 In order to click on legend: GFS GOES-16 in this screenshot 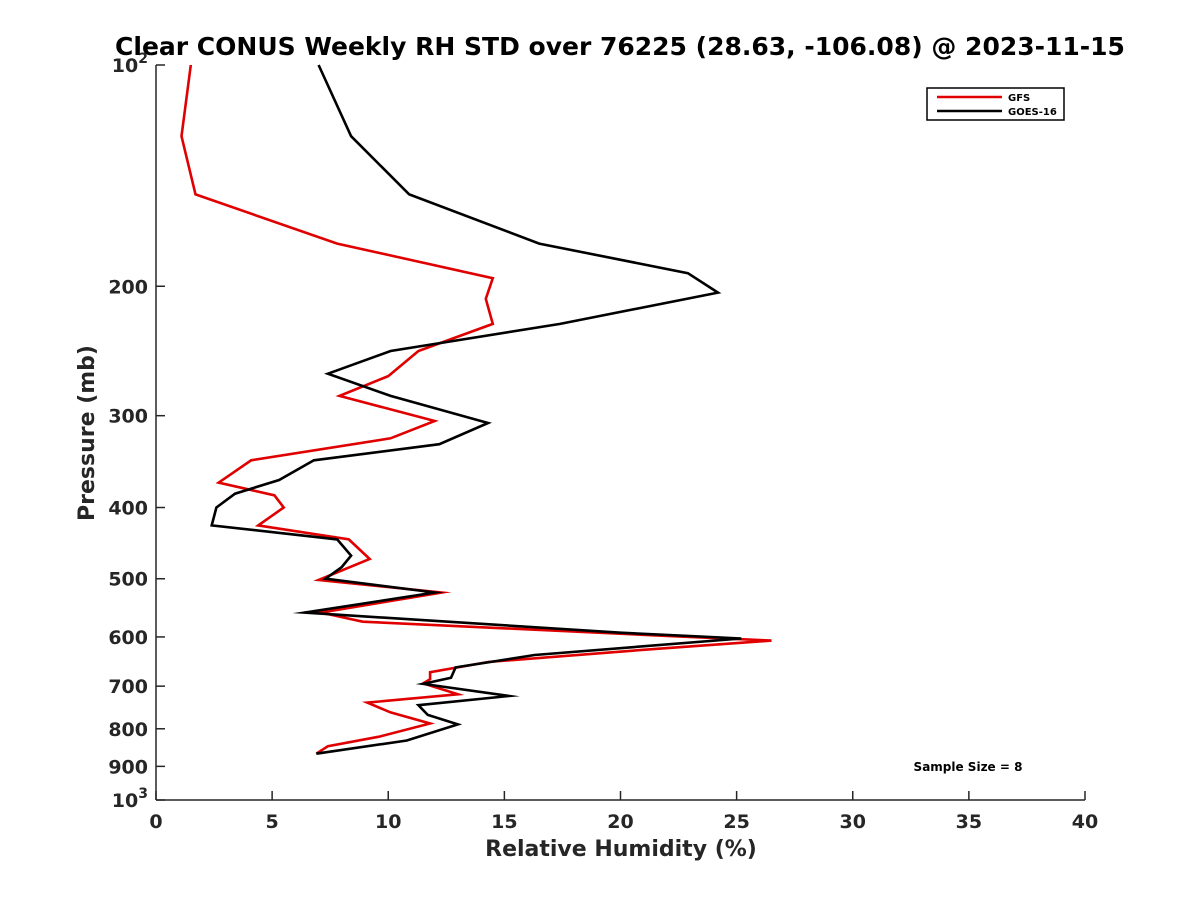, I will do `click(995, 104)`.